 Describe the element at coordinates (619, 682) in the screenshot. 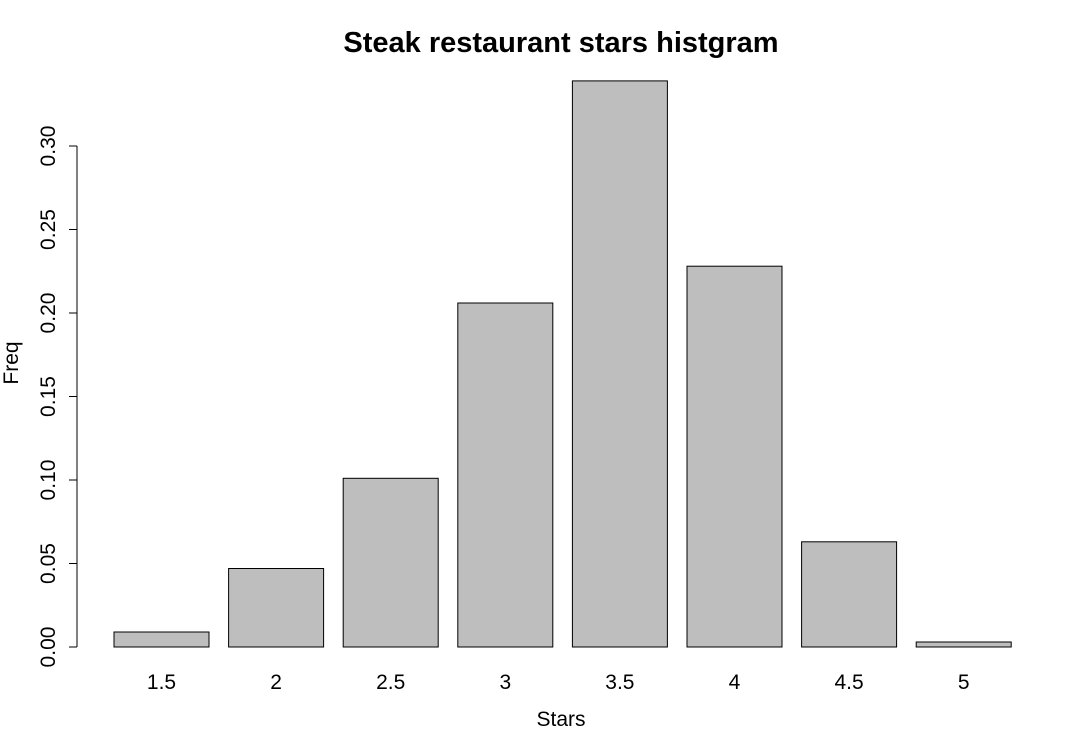

I see `x-tick-label: 3.5` at that location.